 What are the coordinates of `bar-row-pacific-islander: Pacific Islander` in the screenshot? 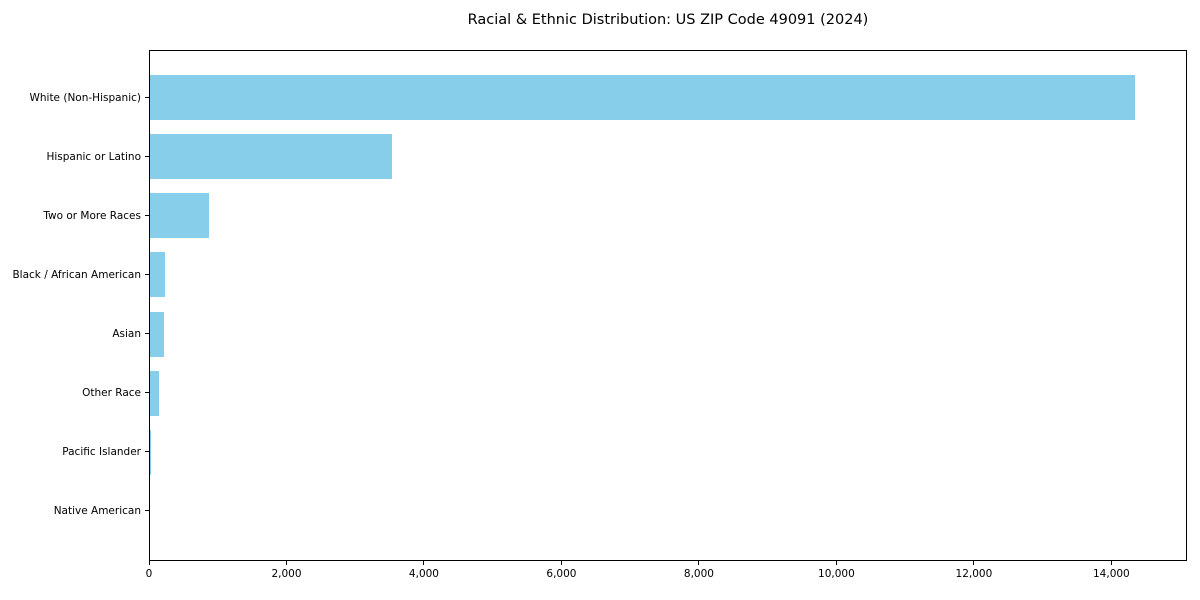 It's located at (624, 452).